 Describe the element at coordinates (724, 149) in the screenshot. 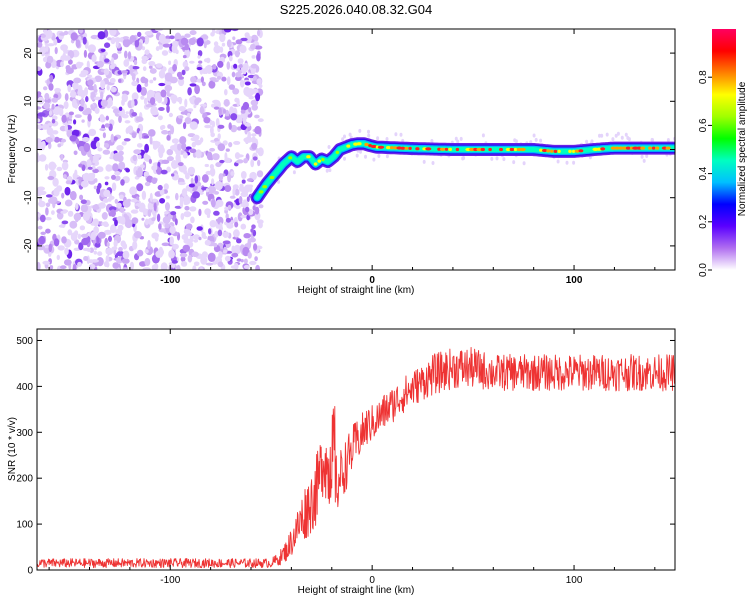

I see `colorbar-gradient` at that location.